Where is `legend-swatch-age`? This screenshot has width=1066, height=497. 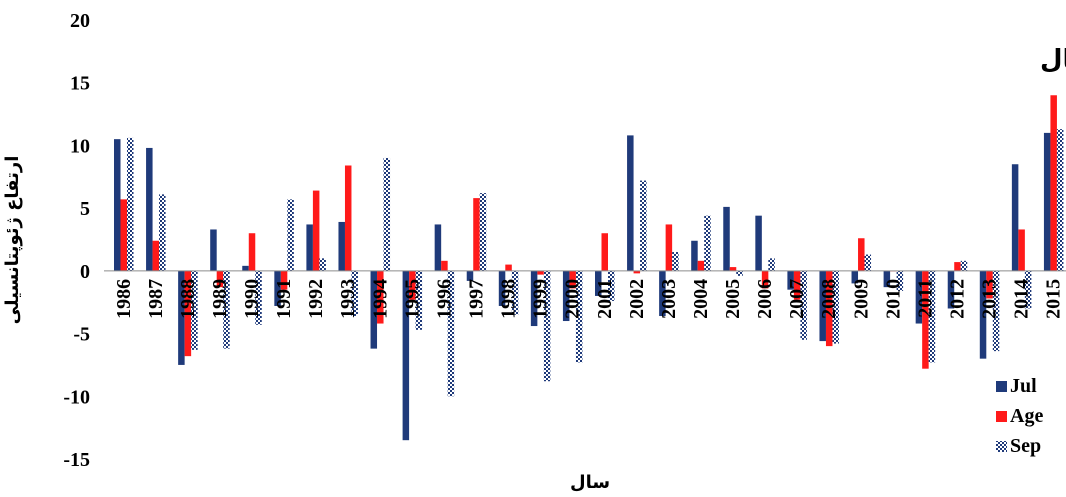 legend-swatch-age is located at coordinates (1001, 416).